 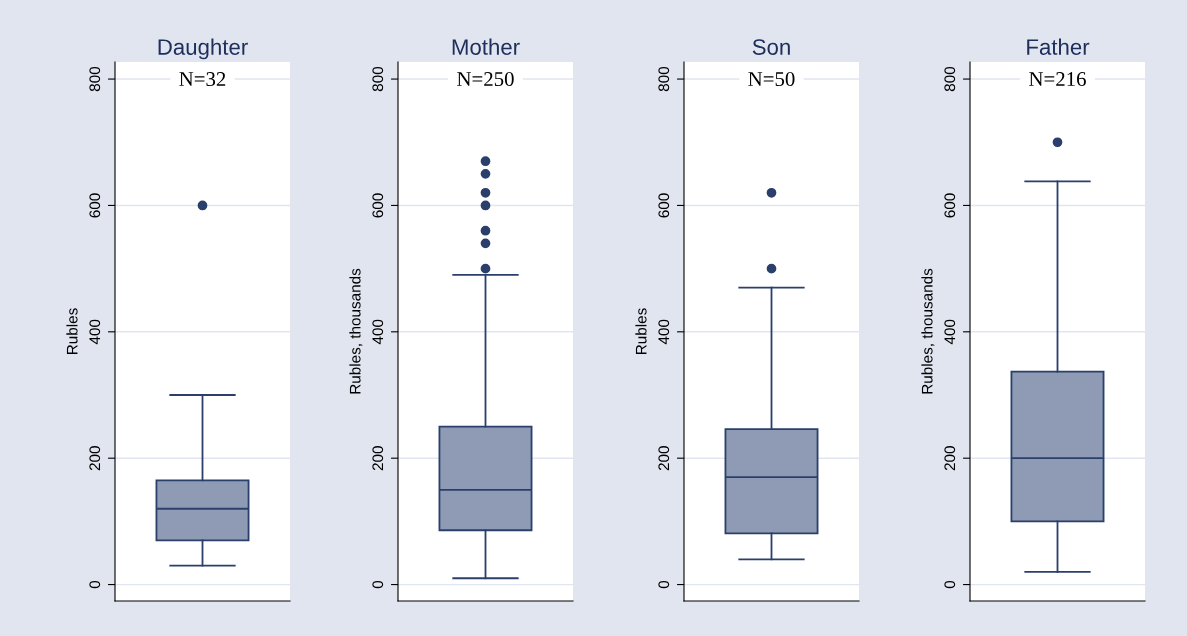 I want to click on chart-title: Son, so click(x=771, y=47).